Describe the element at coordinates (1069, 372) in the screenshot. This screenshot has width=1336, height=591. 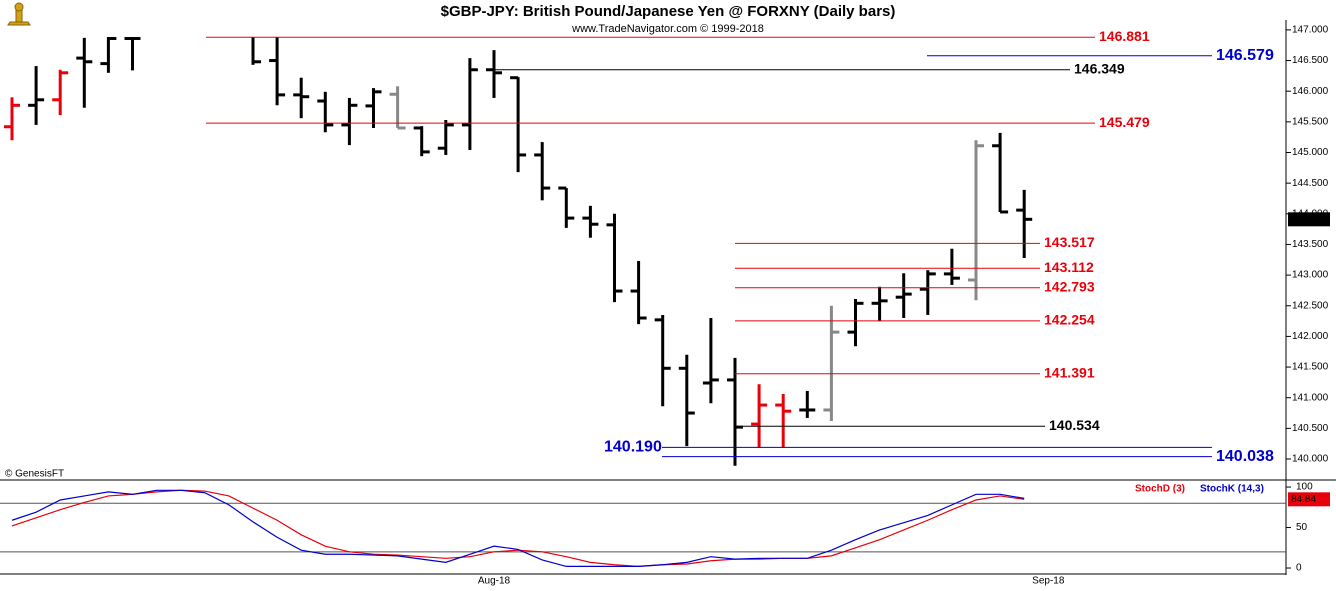
I see `level-label: 141.391` at that location.